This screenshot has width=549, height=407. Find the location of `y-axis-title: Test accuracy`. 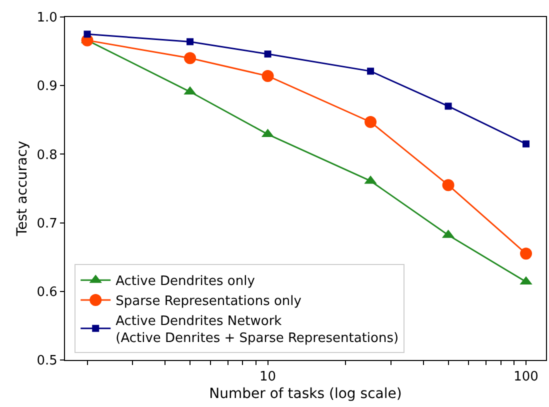

y-axis-title: Test accuracy is located at coordinates (22, 189).